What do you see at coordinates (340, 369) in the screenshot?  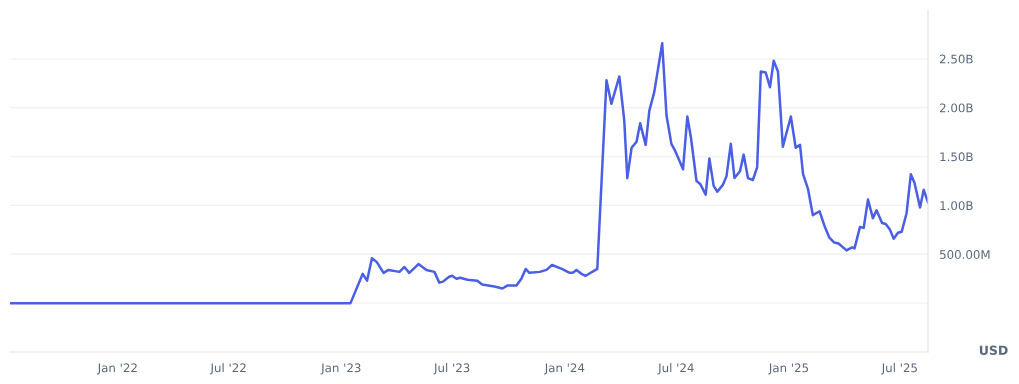 I see `x-tick-label: Jan '23` at bounding box center [340, 369].